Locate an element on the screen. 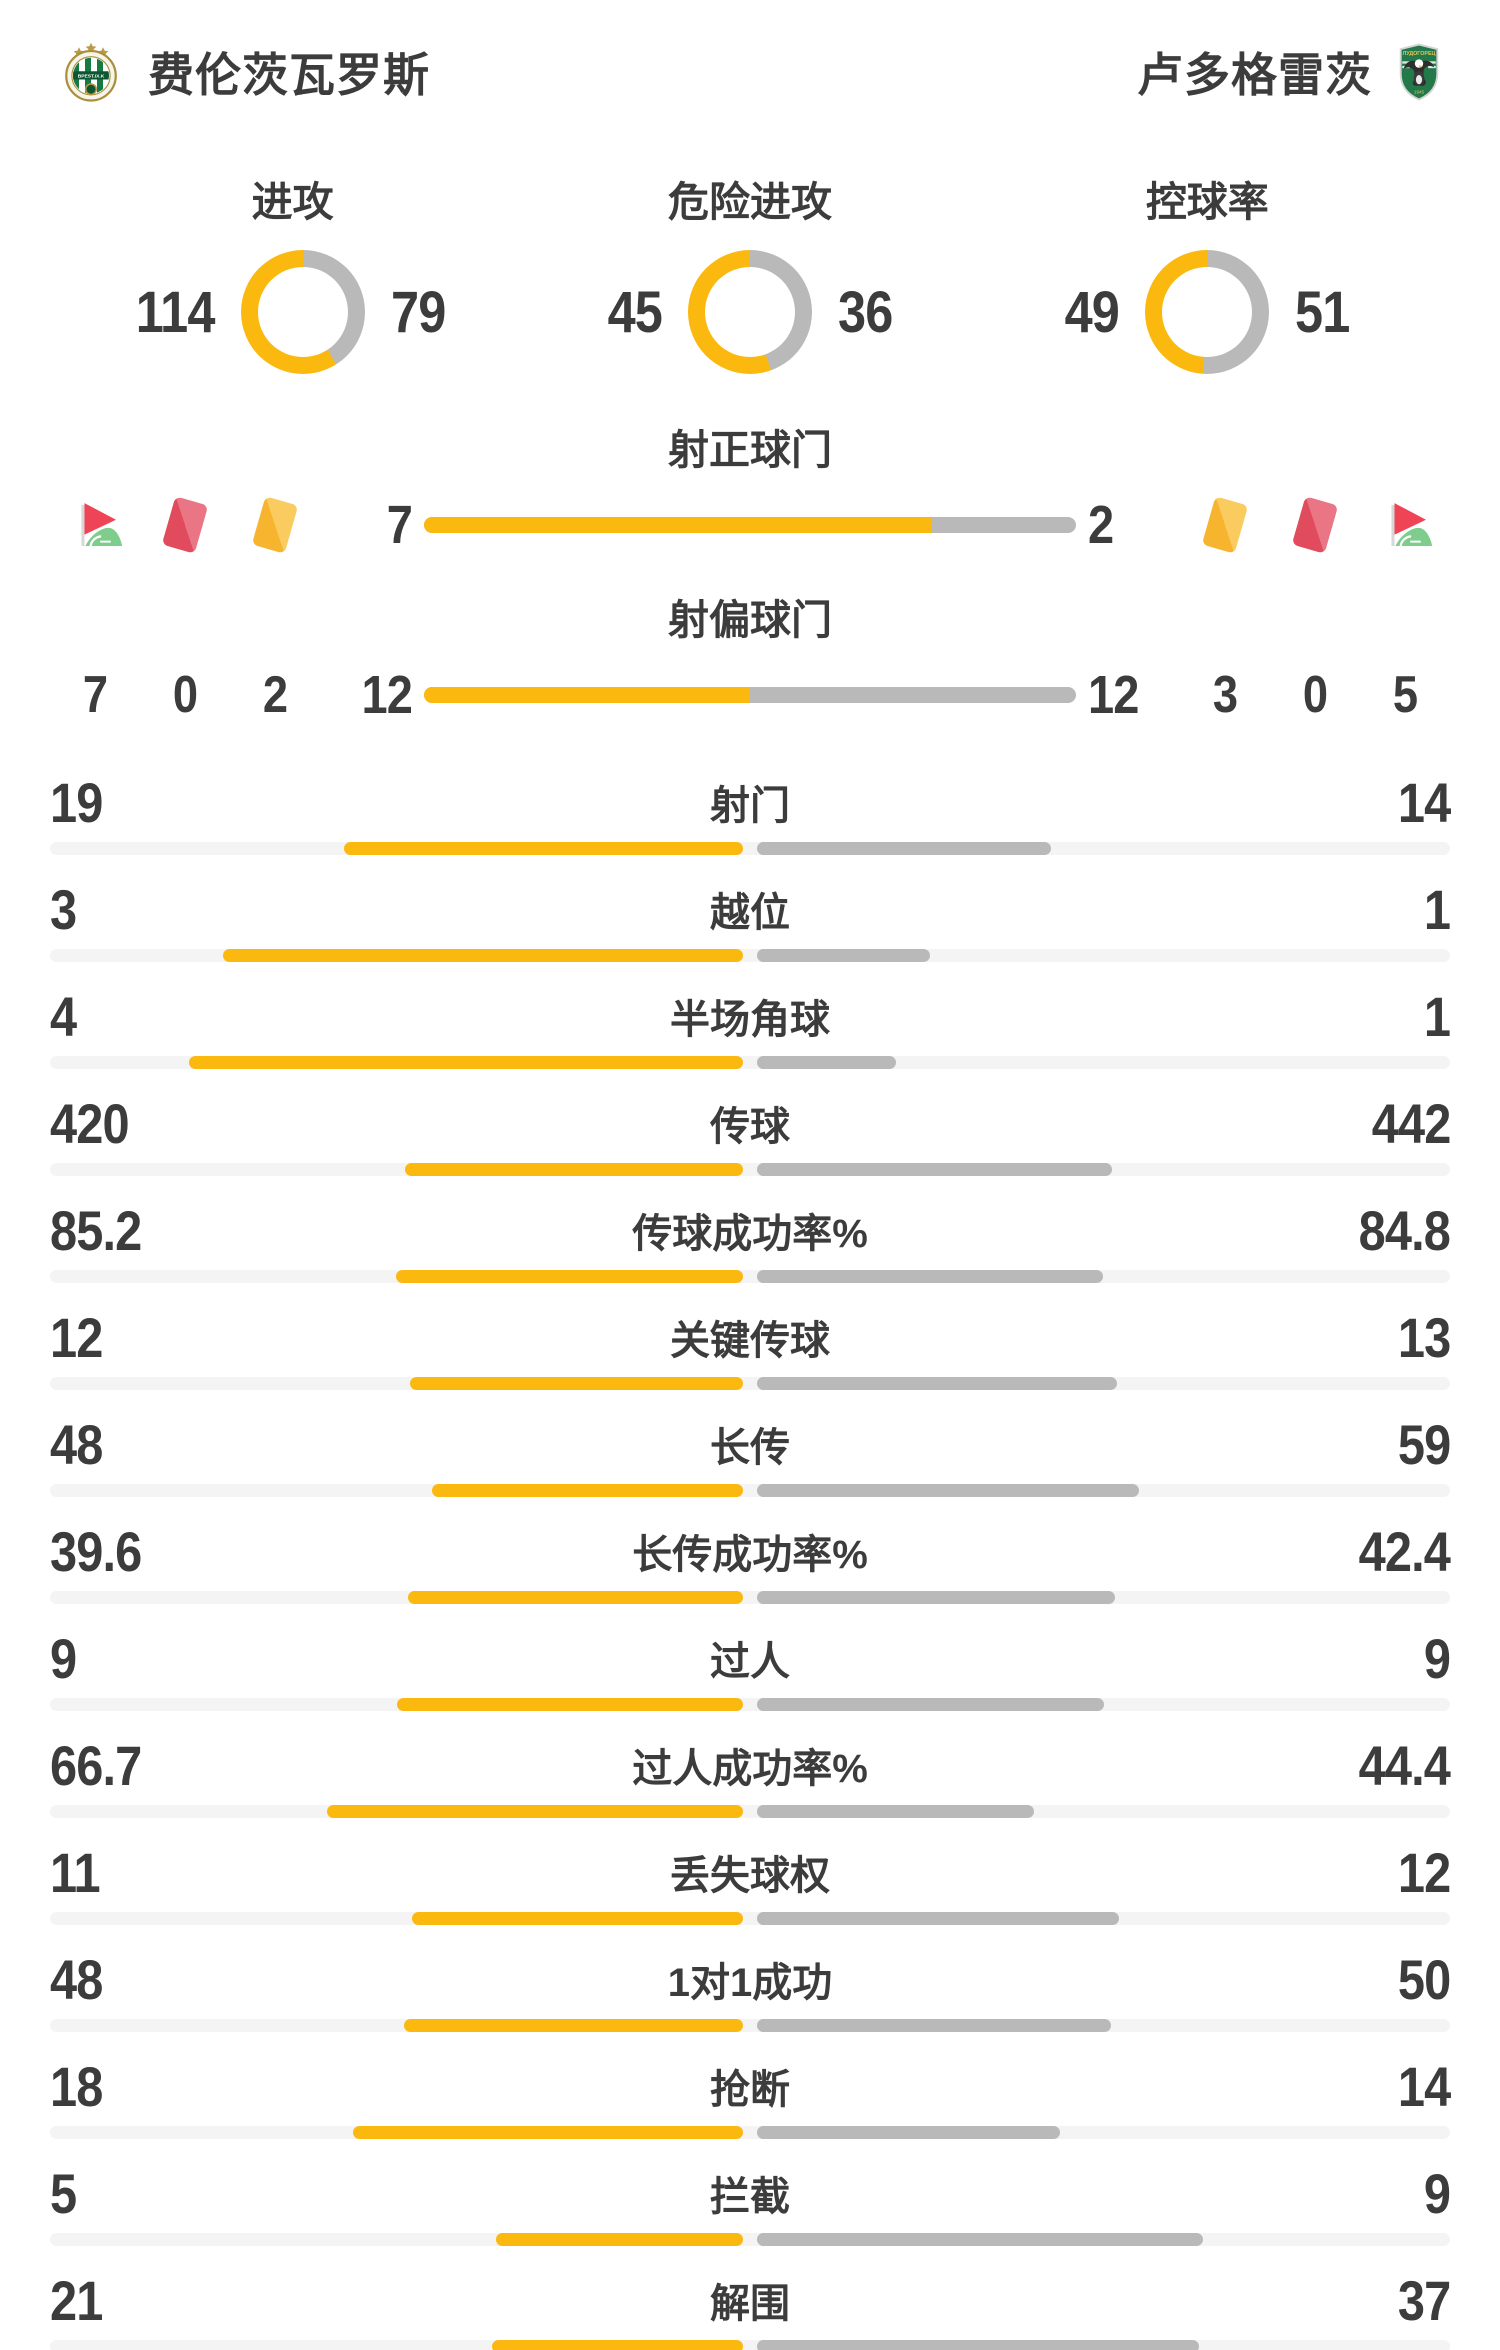 The width and height of the screenshot is (1500, 2350). stat-home-value: 21 is located at coordinates (76, 2300).